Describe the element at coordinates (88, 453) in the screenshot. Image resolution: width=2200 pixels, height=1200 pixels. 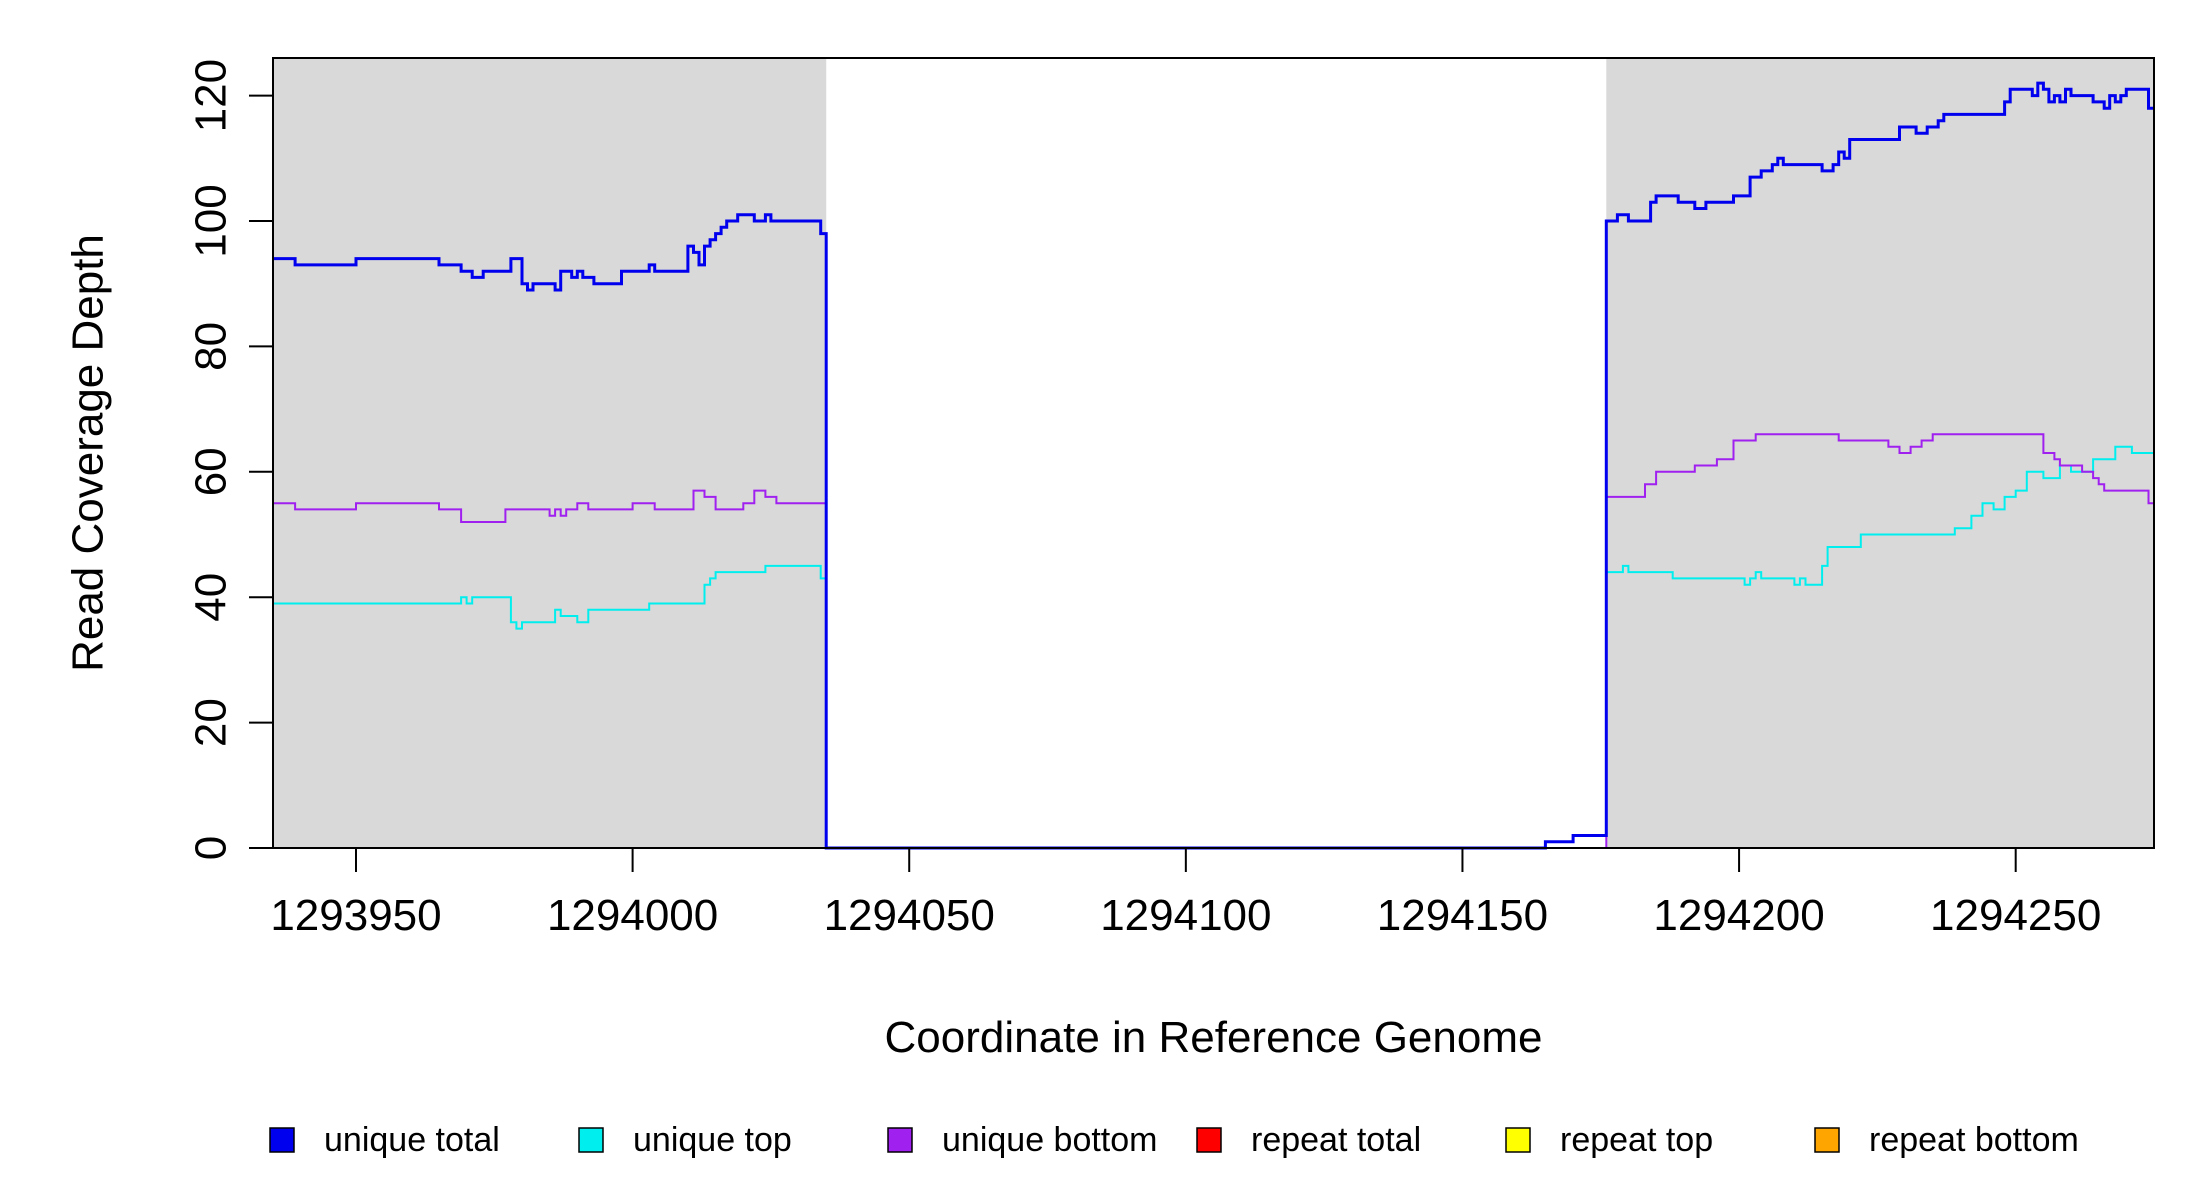
I see `y-axis-title: Read Coverage Depth` at that location.